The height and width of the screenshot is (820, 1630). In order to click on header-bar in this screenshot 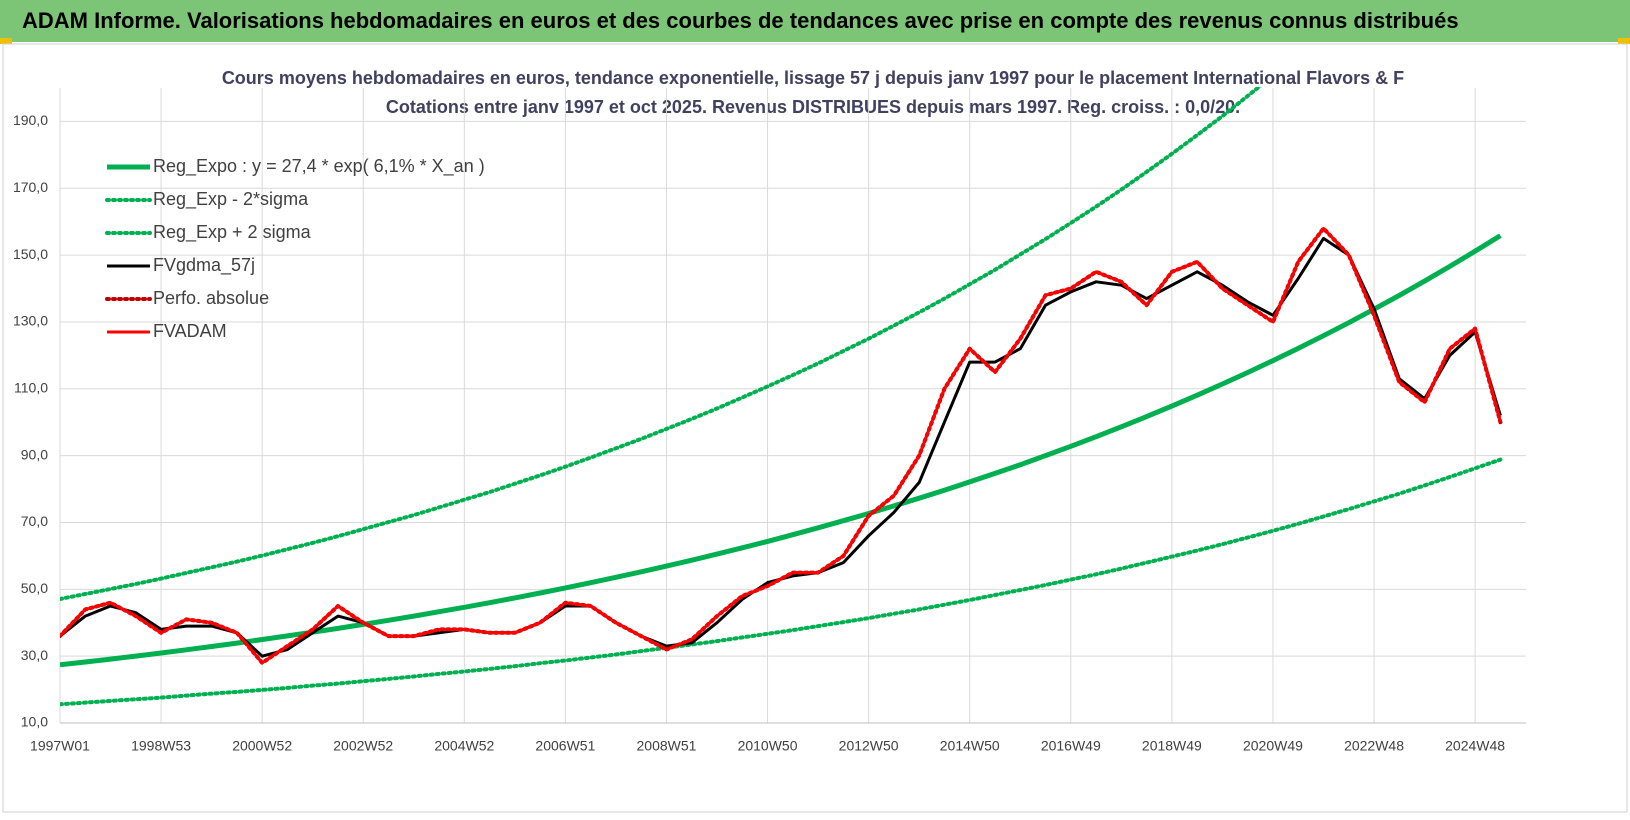, I will do `click(815, 21)`.